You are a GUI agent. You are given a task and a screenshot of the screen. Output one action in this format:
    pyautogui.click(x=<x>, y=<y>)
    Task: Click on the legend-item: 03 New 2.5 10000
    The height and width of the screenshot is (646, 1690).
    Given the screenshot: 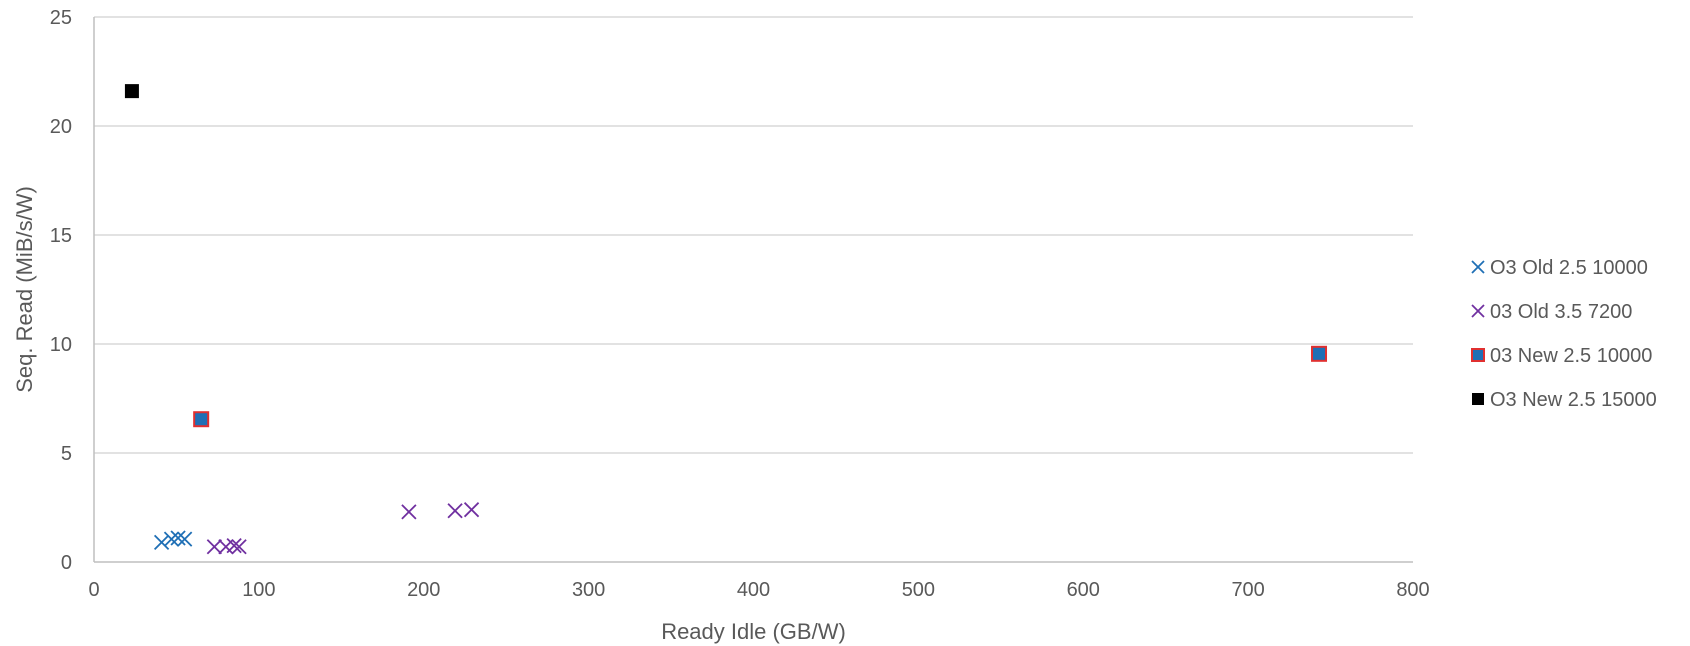 What is the action you would take?
    pyautogui.click(x=1561, y=356)
    